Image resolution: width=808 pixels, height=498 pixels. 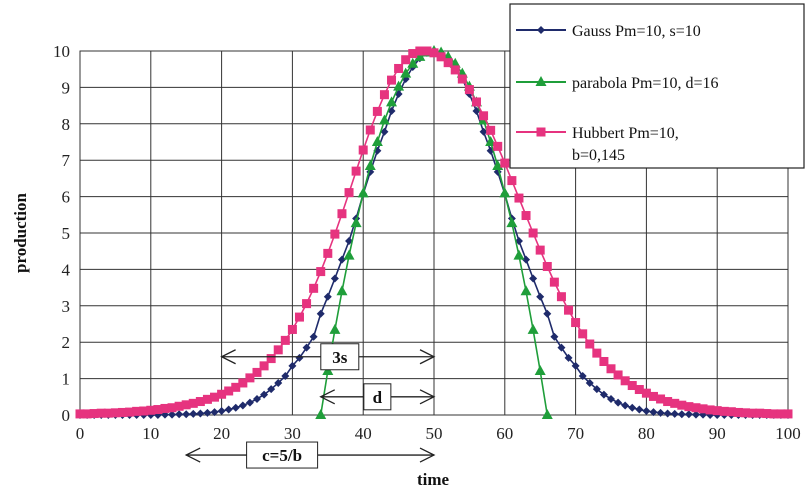 I want to click on legend-entry: Hubbert Pm=10, b=0,145, so click(x=597, y=144).